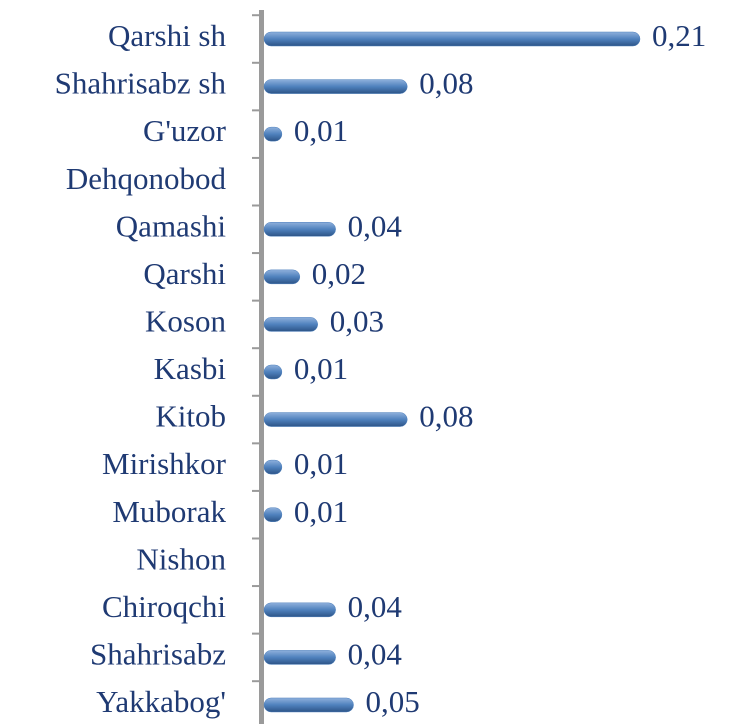  I want to click on category-label: Mirishkor, so click(164, 463).